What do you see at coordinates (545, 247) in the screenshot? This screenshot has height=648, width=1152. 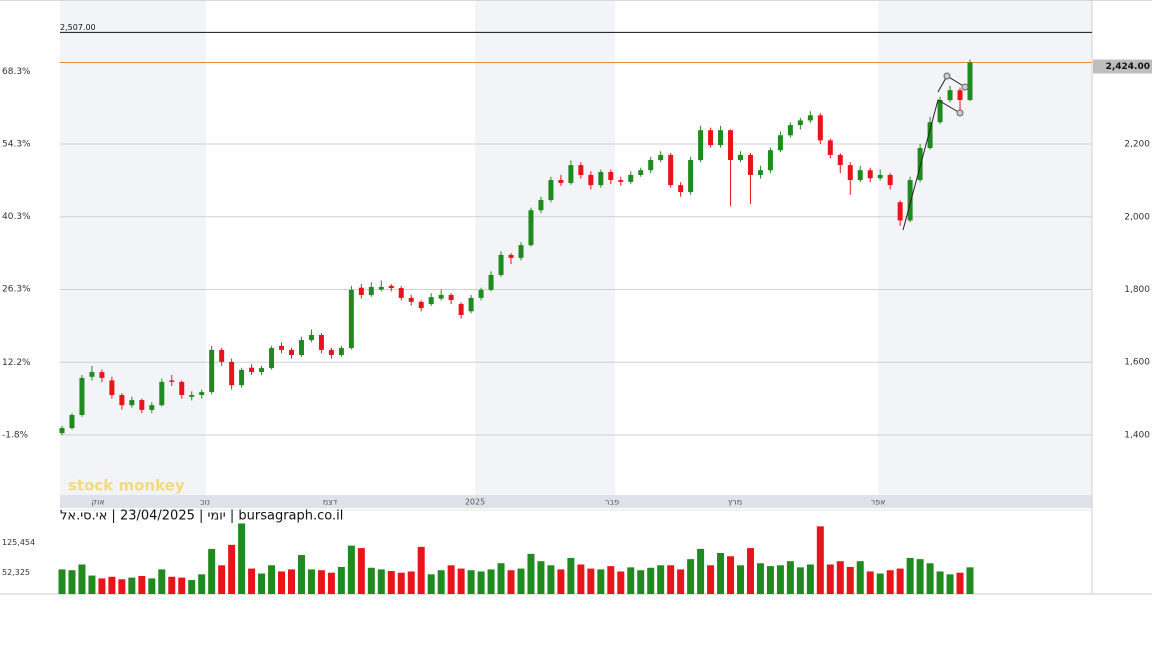 I see `month-band` at bounding box center [545, 247].